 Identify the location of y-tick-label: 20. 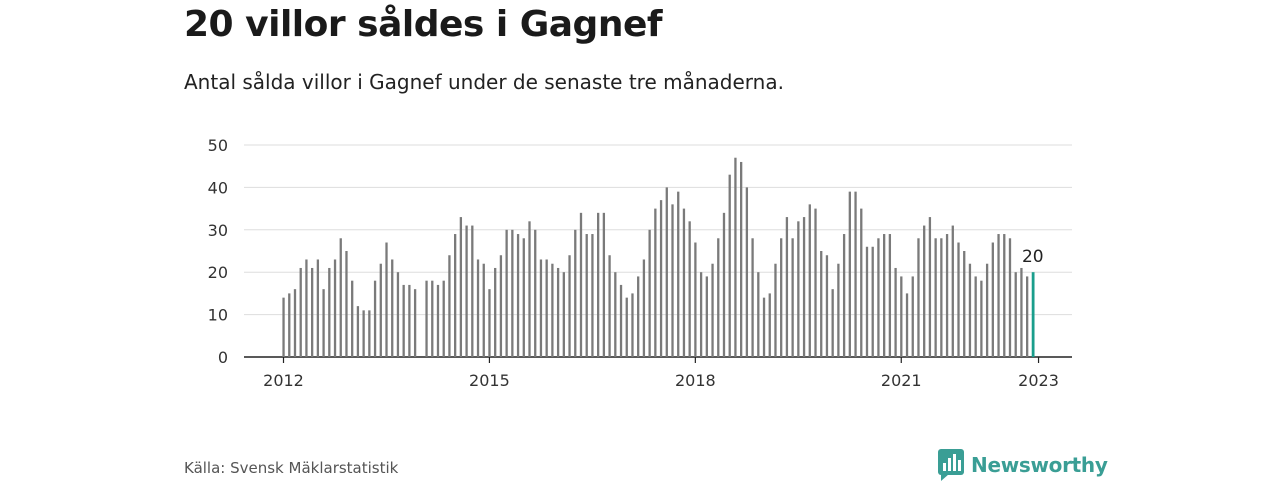
(218, 272).